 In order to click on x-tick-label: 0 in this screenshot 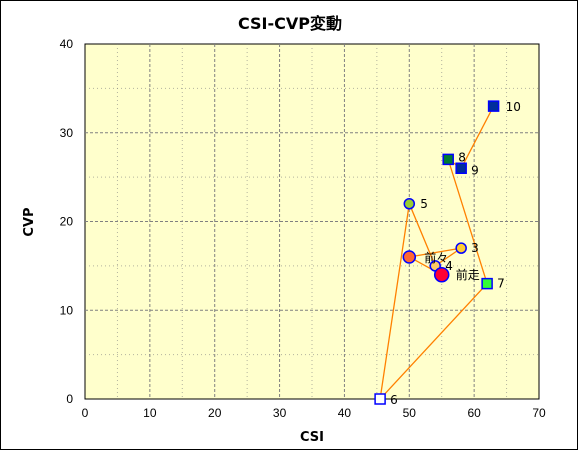, I will do `click(85, 413)`.